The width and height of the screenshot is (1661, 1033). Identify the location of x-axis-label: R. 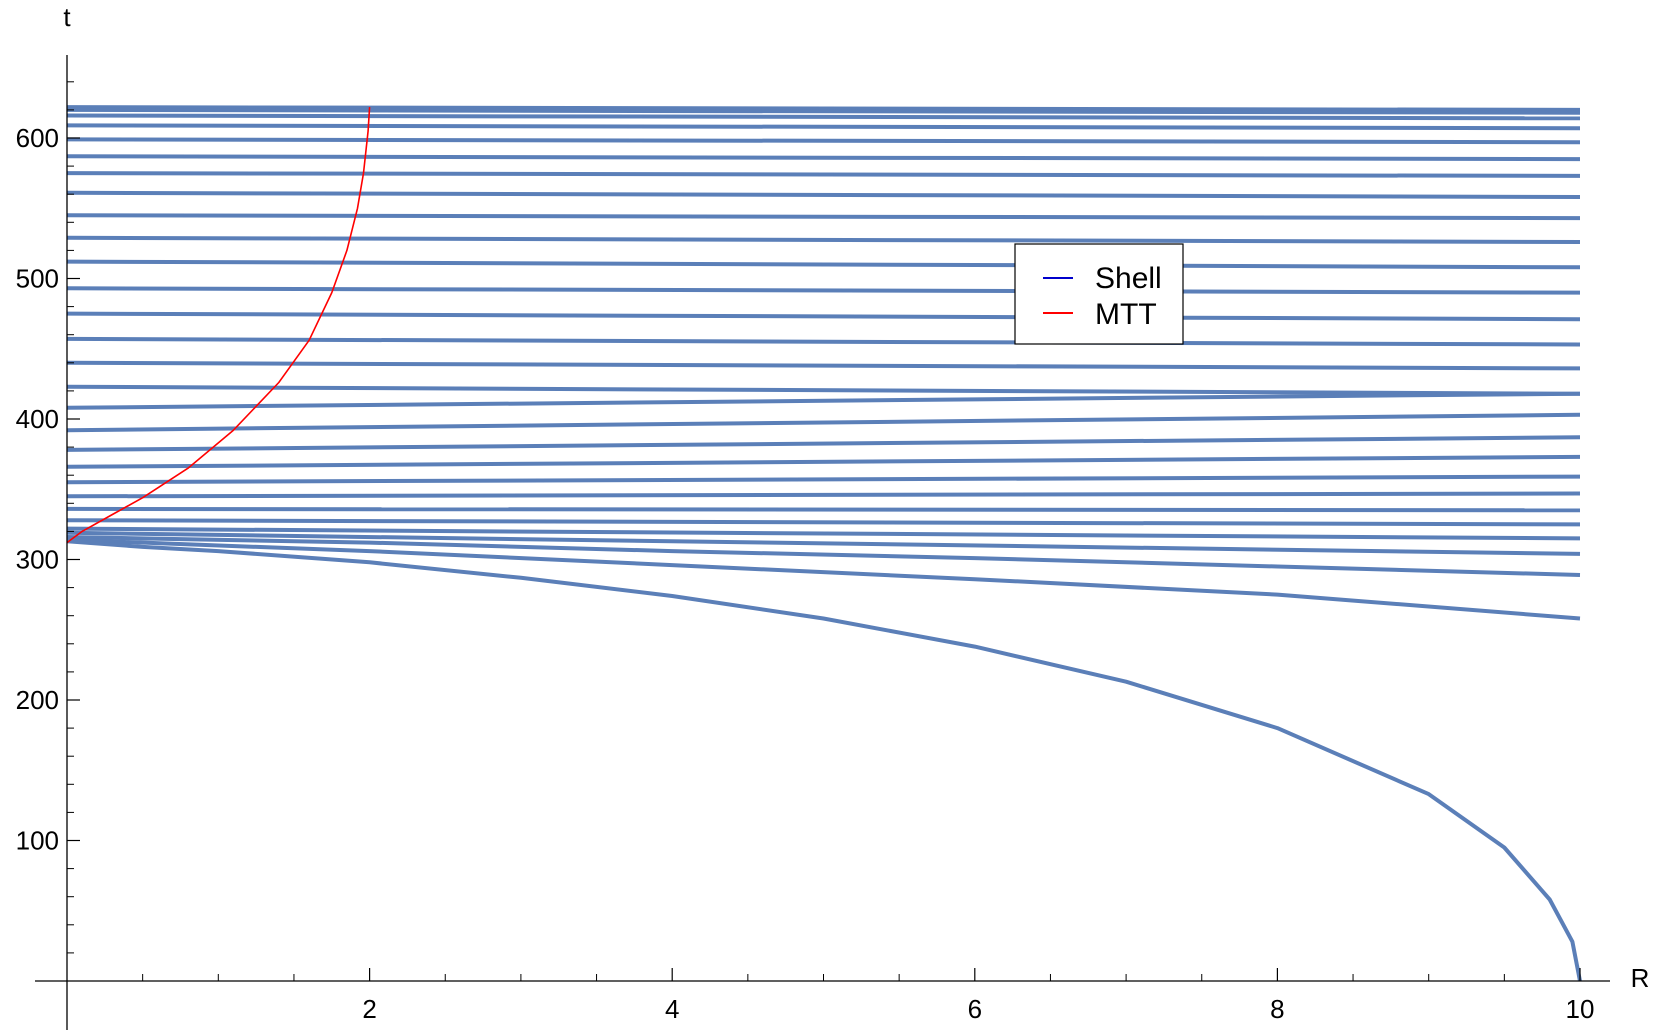
(1640, 978).